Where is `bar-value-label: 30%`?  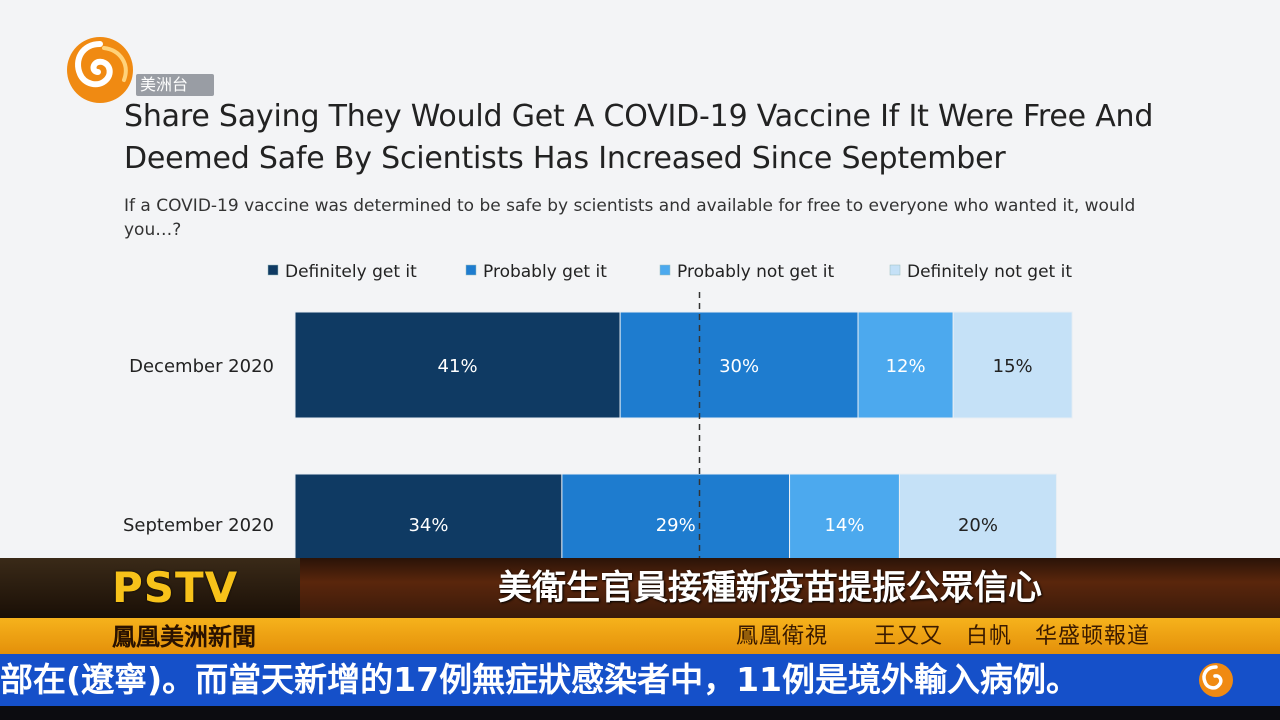
bar-value-label: 30% is located at coordinates (739, 366).